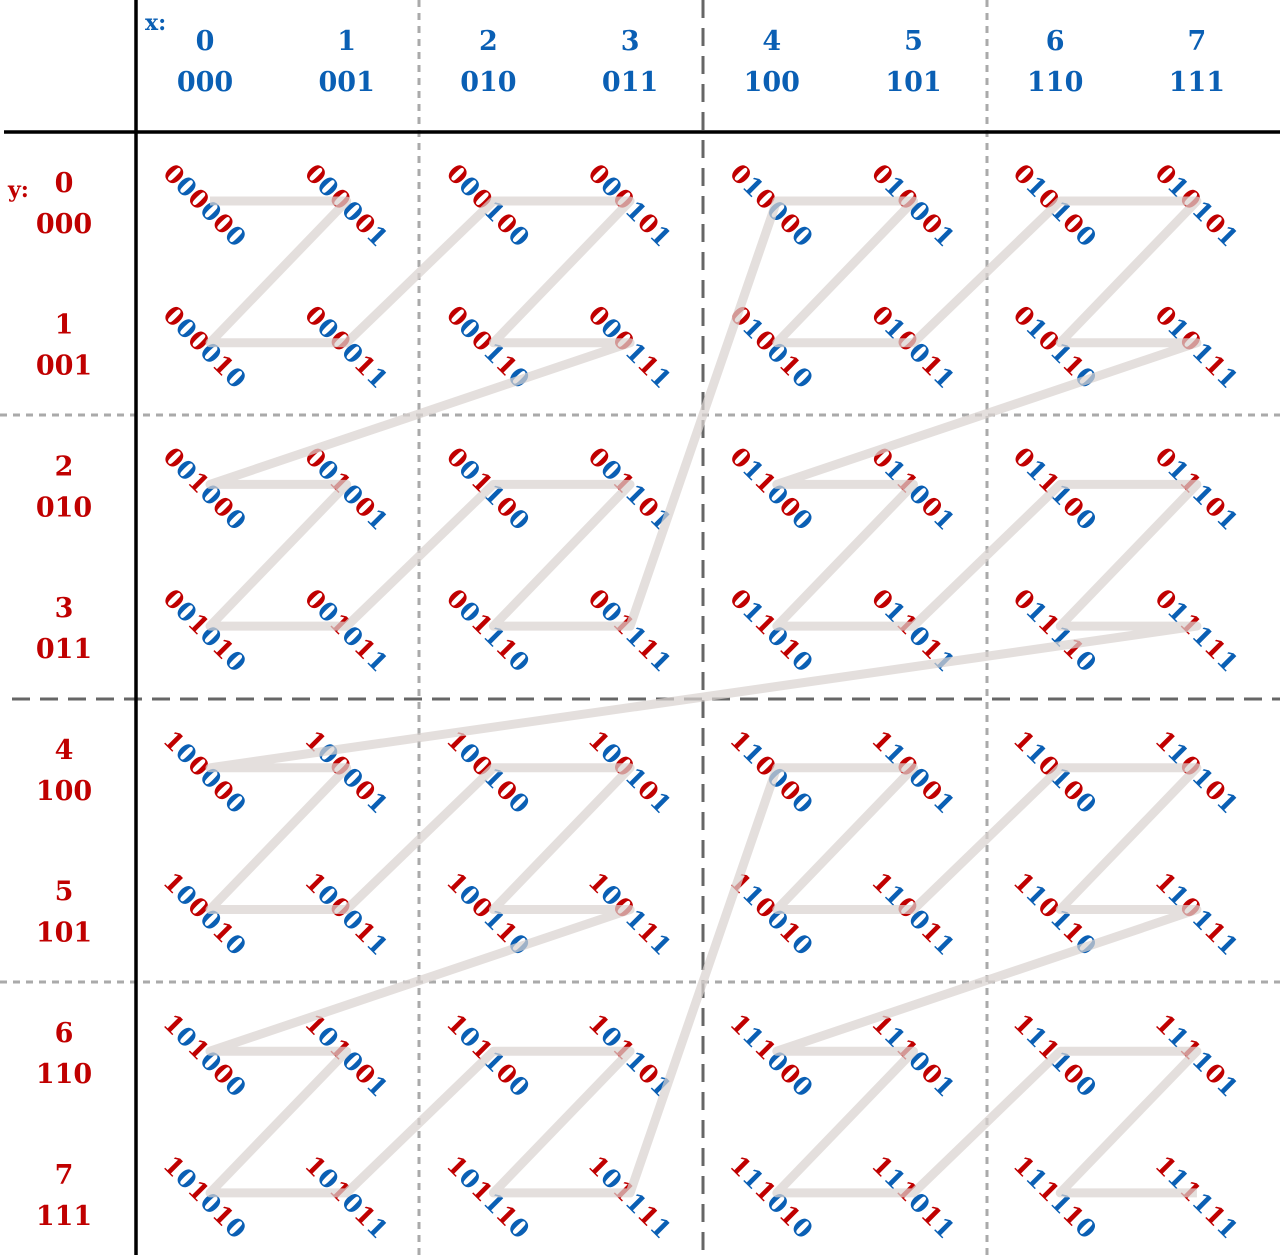 The image size is (1280, 1255). What do you see at coordinates (64, 466) in the screenshot?
I see `y-tick-decimal: 2` at bounding box center [64, 466].